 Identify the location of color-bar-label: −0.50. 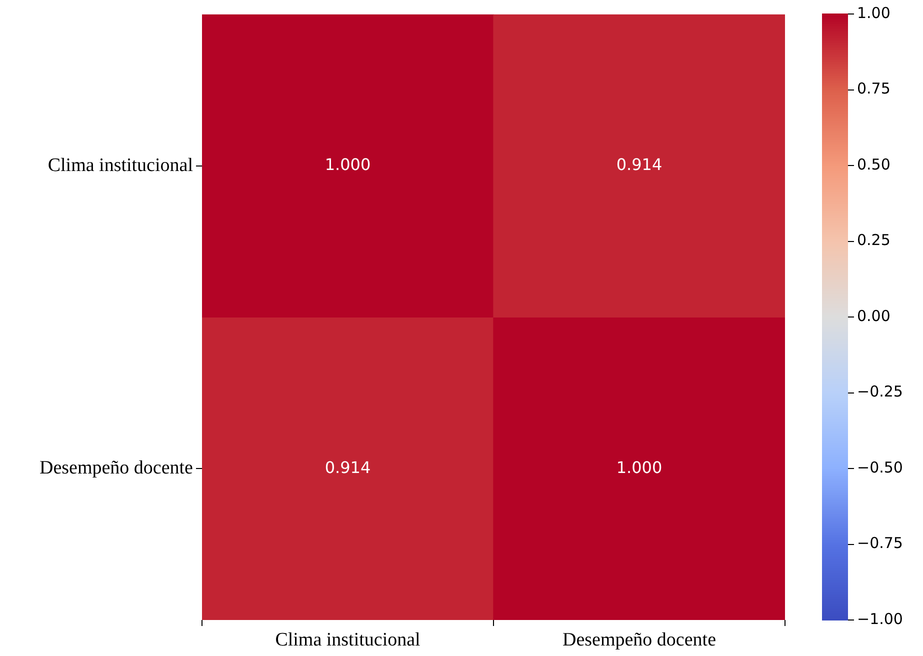
(880, 467).